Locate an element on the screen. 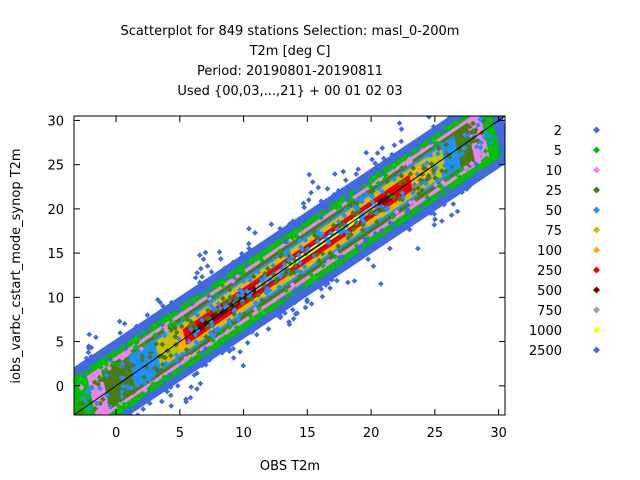 Image resolution: width=640 pixels, height=480 pixels. legend-marker is located at coordinates (596, 230).